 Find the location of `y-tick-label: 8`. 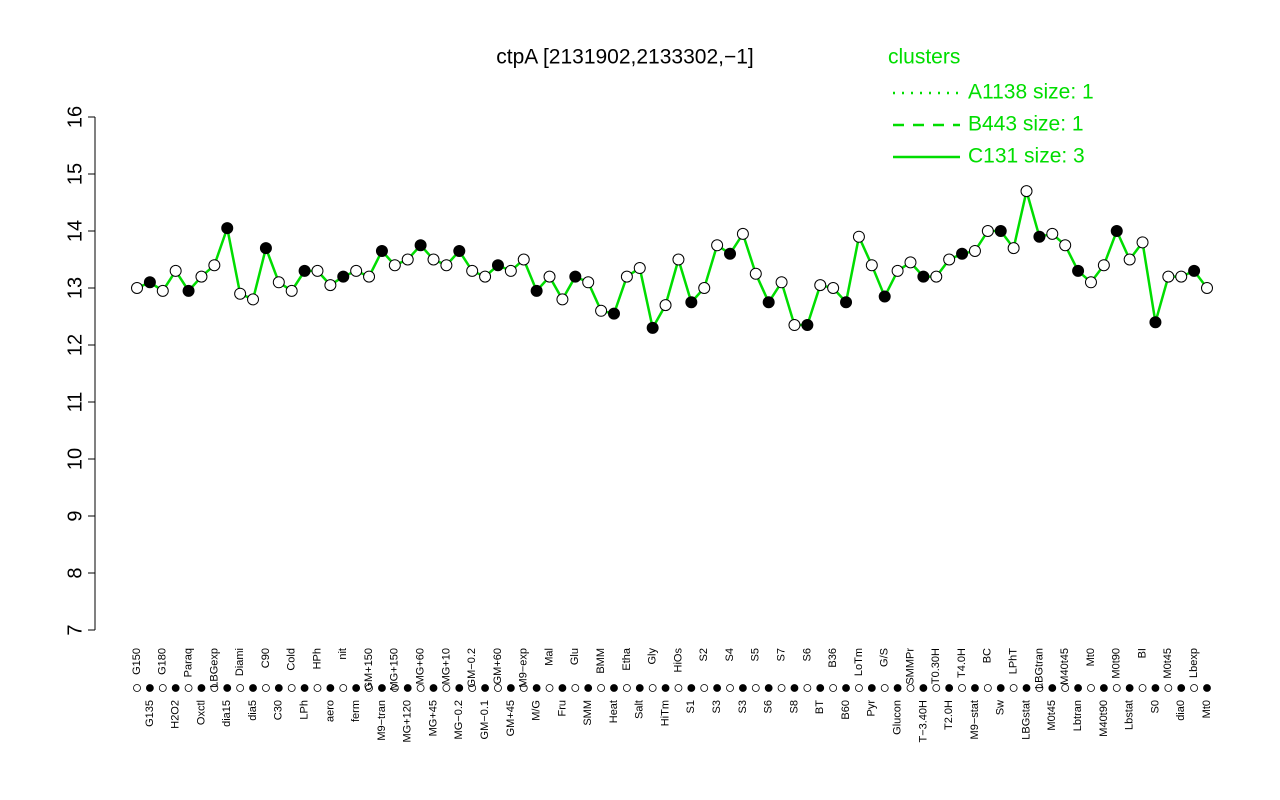

y-tick-label: 8 is located at coordinates (75, 572).